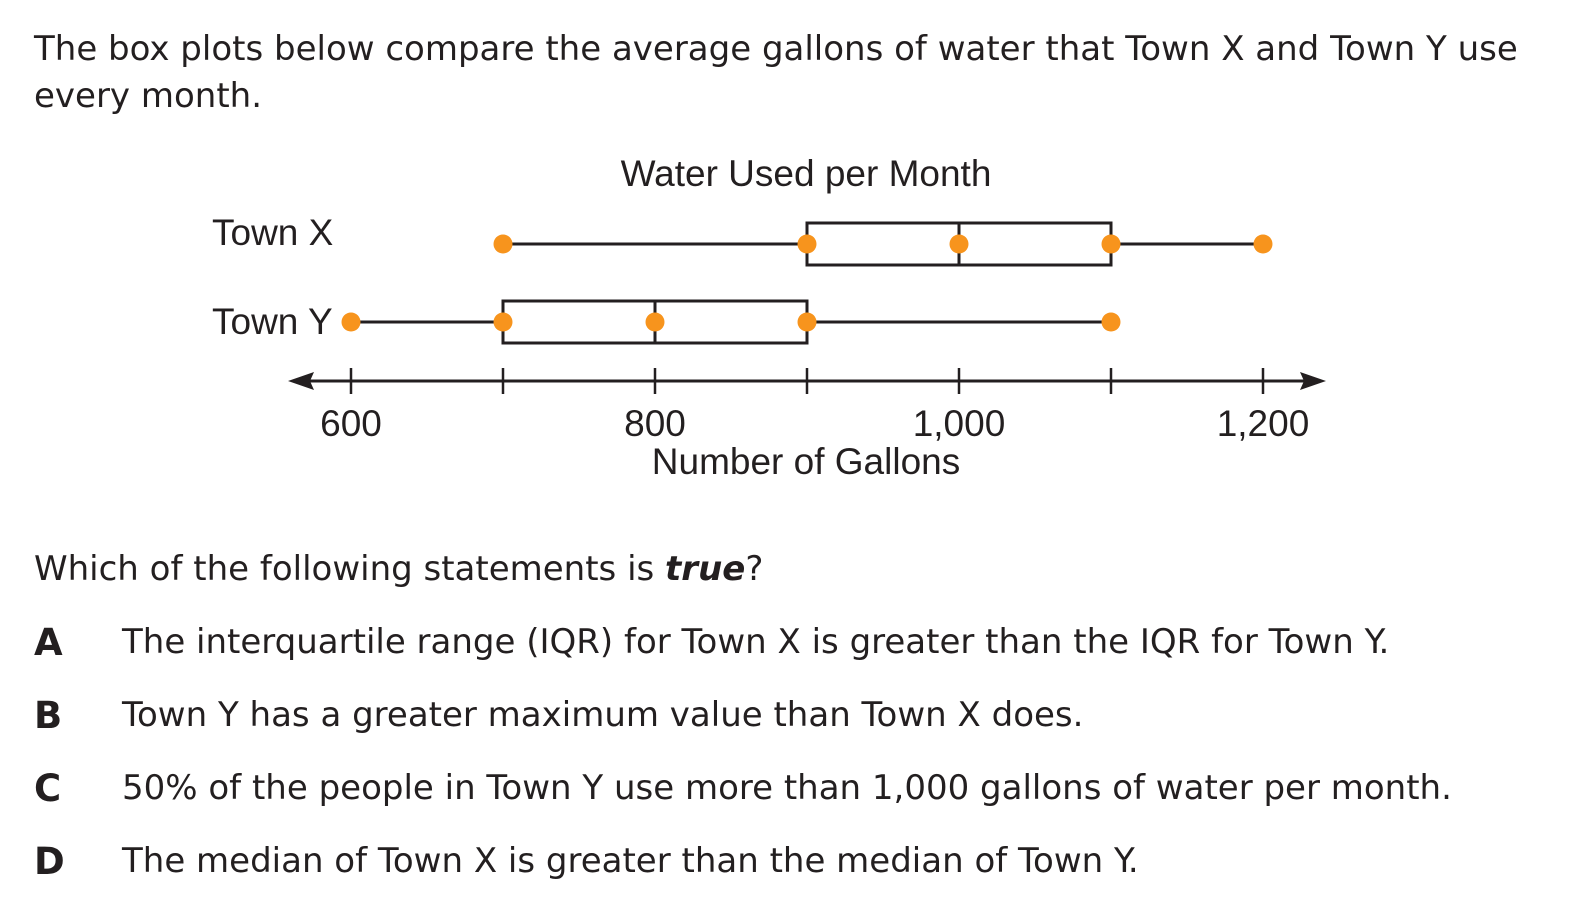 This screenshot has height=924, width=1574. What do you see at coordinates (48, 642) in the screenshot?
I see `option-a-letter: A` at bounding box center [48, 642].